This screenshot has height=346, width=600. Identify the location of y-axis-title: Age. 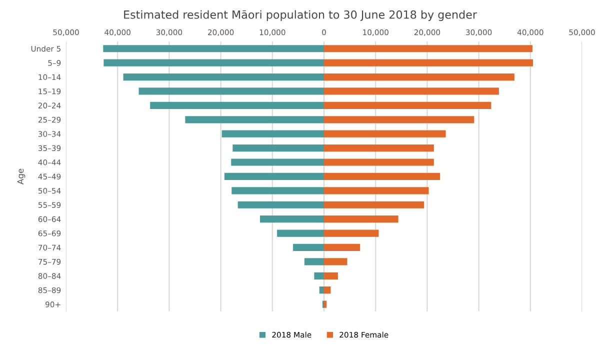
(21, 176).